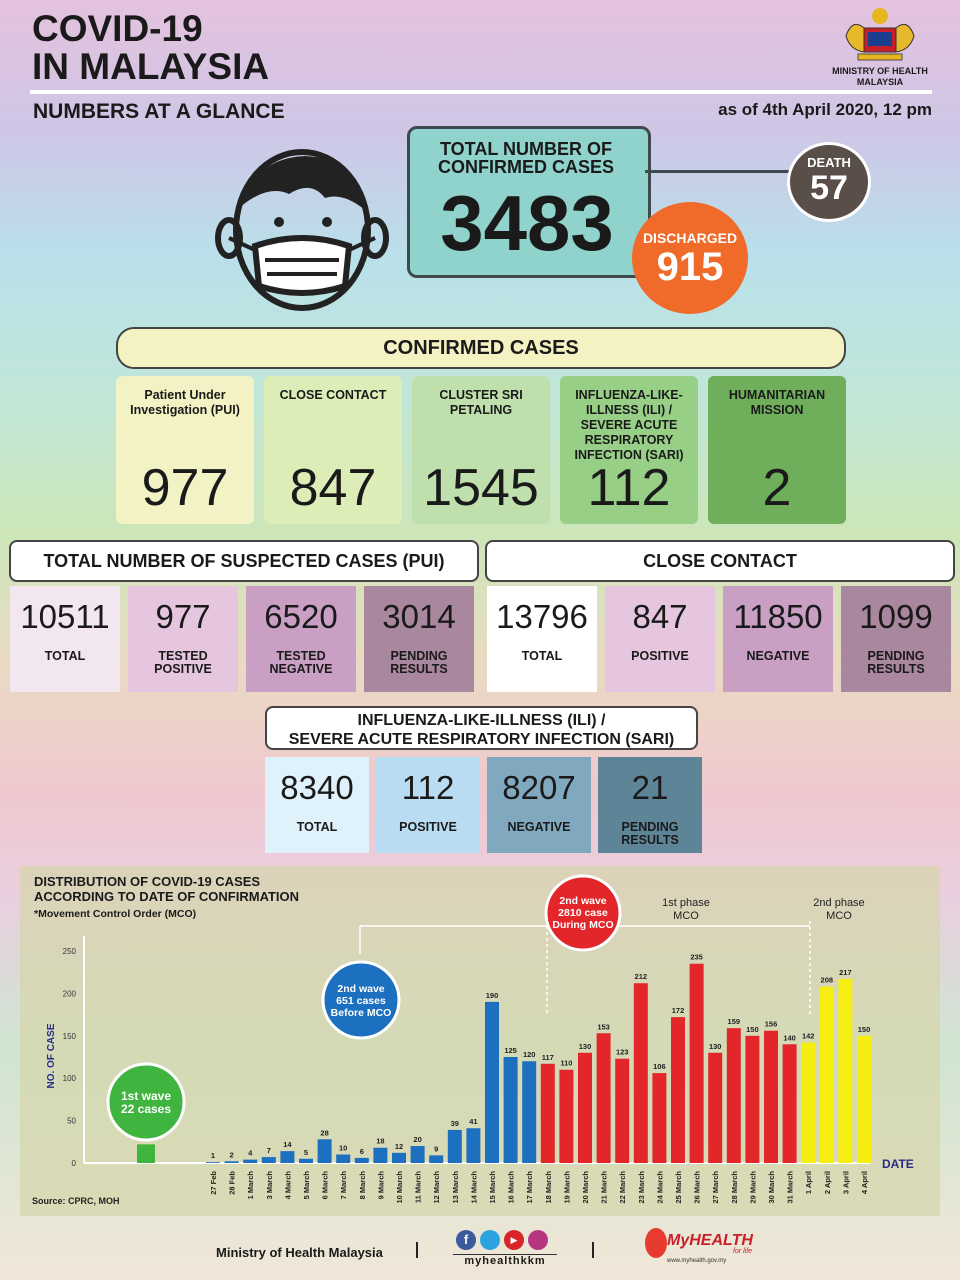  What do you see at coordinates (896, 639) in the screenshot?
I see `close-contact-stat: 1099 PENDING RESULTS` at bounding box center [896, 639].